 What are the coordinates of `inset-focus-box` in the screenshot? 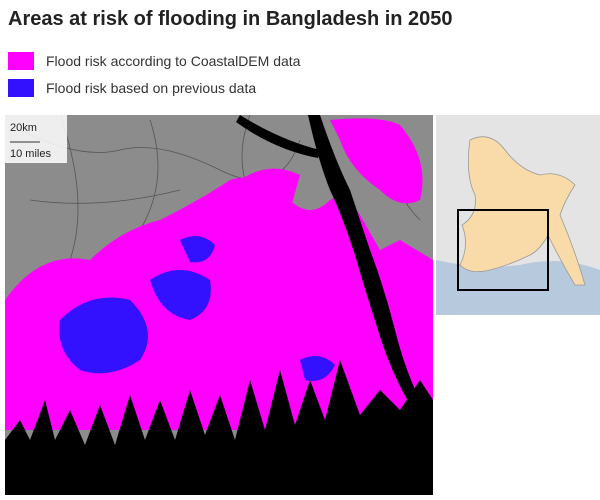 It's located at (503, 250).